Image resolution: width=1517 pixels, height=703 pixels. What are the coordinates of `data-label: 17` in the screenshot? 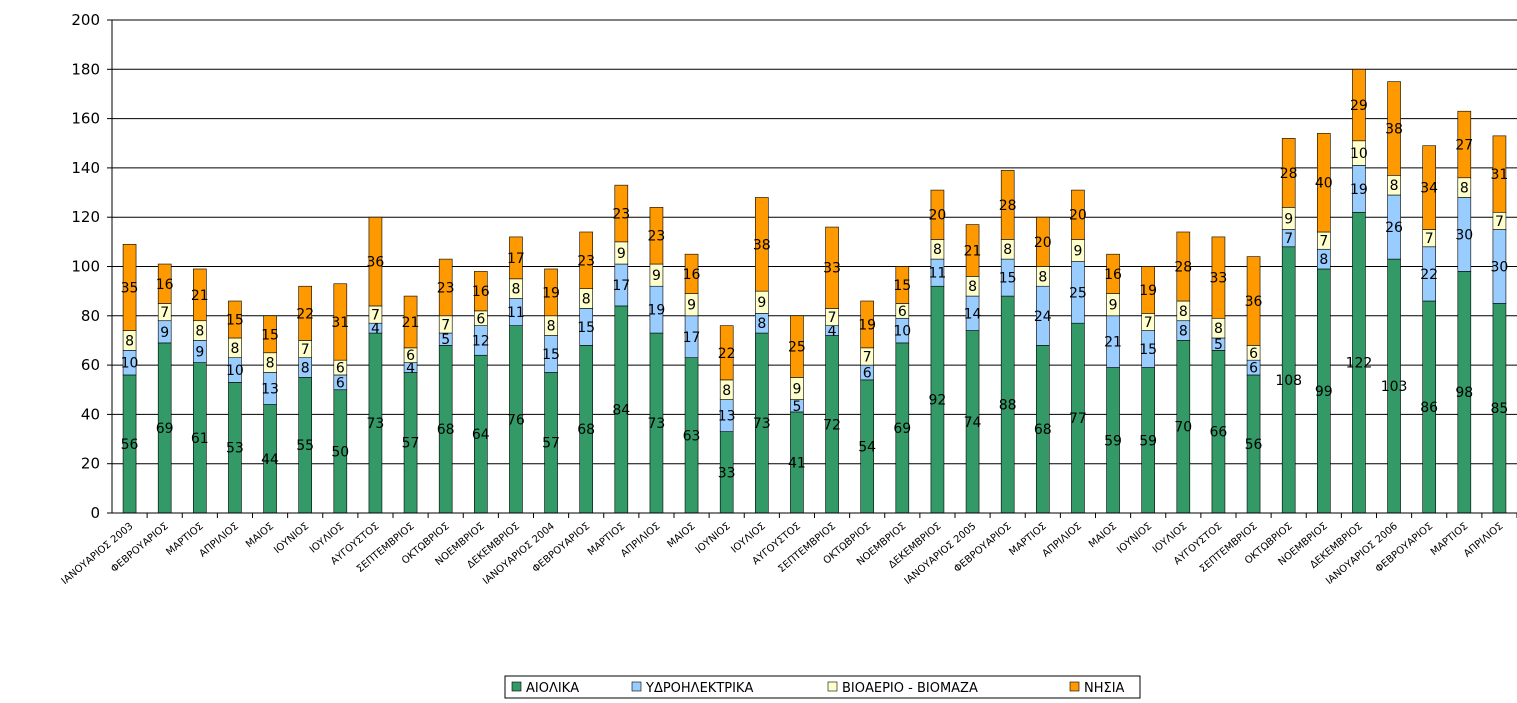 It's located at (692, 338).